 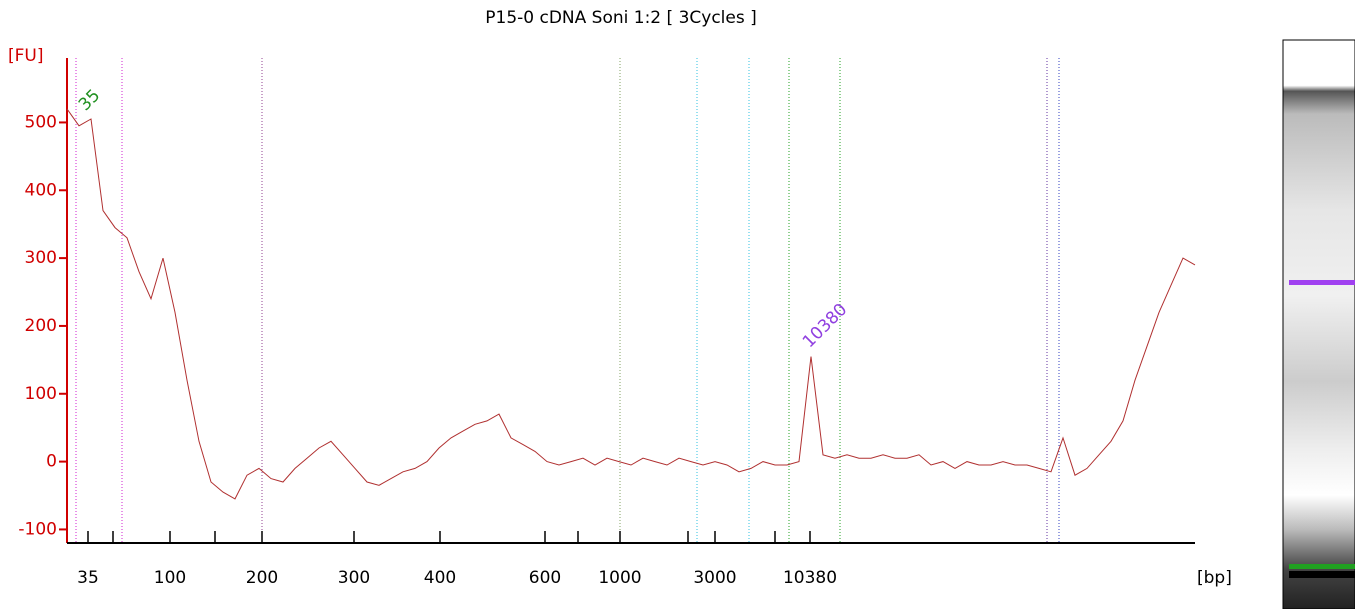 I want to click on x-tick-label: 100, so click(x=170, y=578).